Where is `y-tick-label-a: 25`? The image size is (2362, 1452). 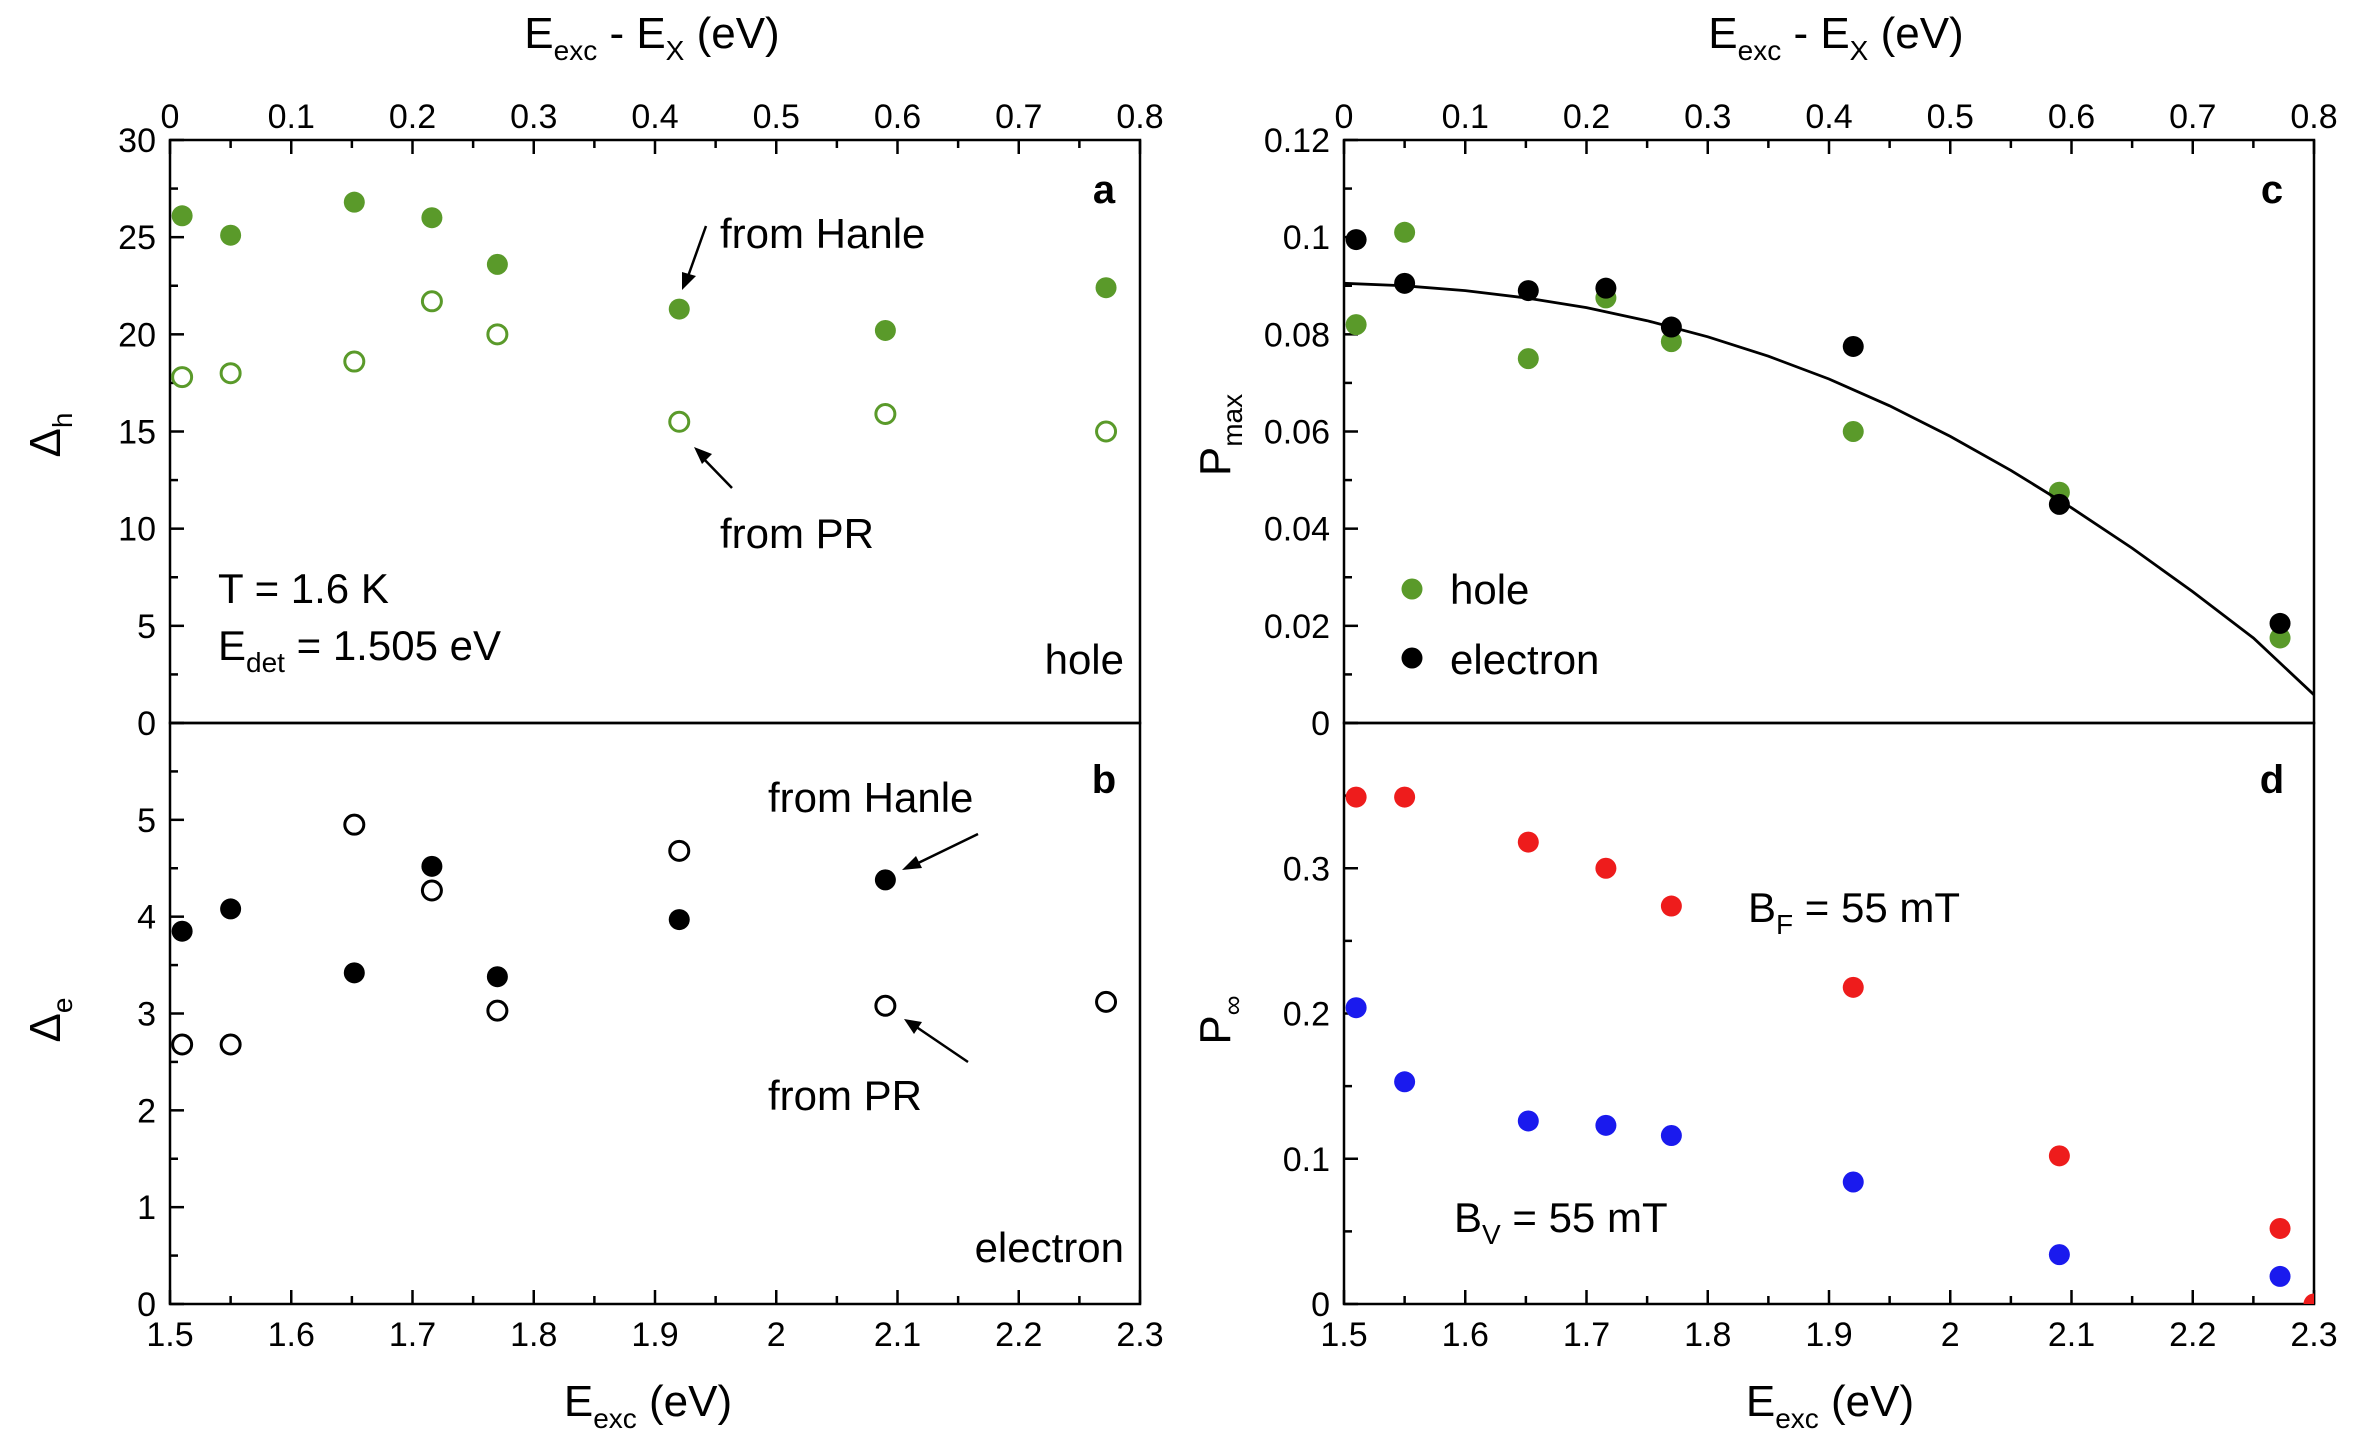 y-tick-label-a: 25 is located at coordinates (137, 238).